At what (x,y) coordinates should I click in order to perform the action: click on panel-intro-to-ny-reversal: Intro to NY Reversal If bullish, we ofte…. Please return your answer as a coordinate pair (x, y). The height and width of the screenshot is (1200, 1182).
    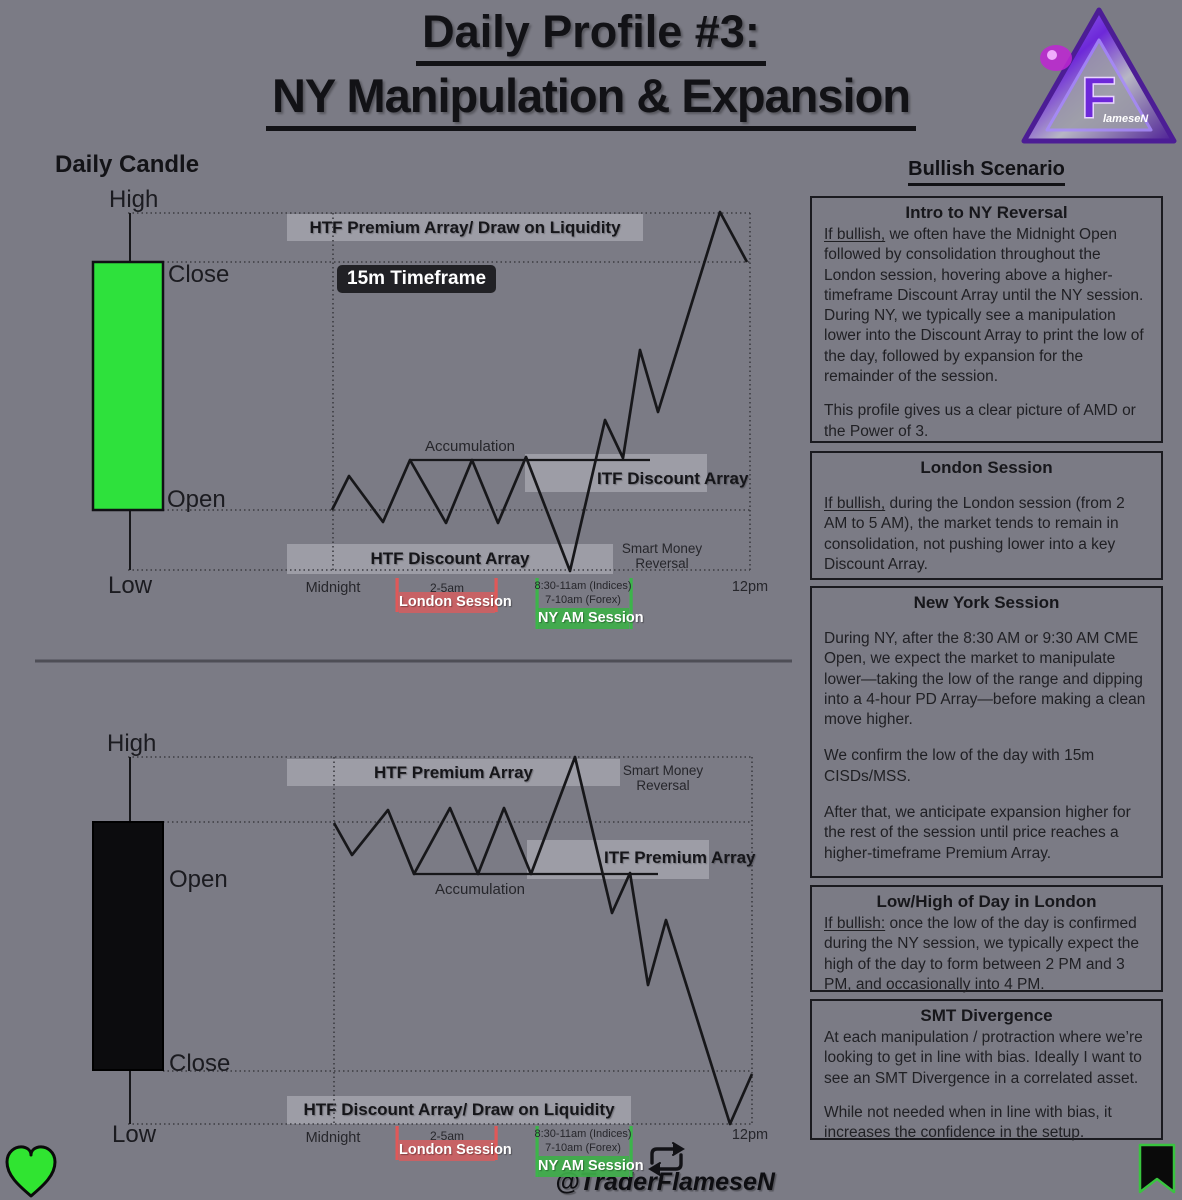
    Looking at the image, I should click on (986, 319).